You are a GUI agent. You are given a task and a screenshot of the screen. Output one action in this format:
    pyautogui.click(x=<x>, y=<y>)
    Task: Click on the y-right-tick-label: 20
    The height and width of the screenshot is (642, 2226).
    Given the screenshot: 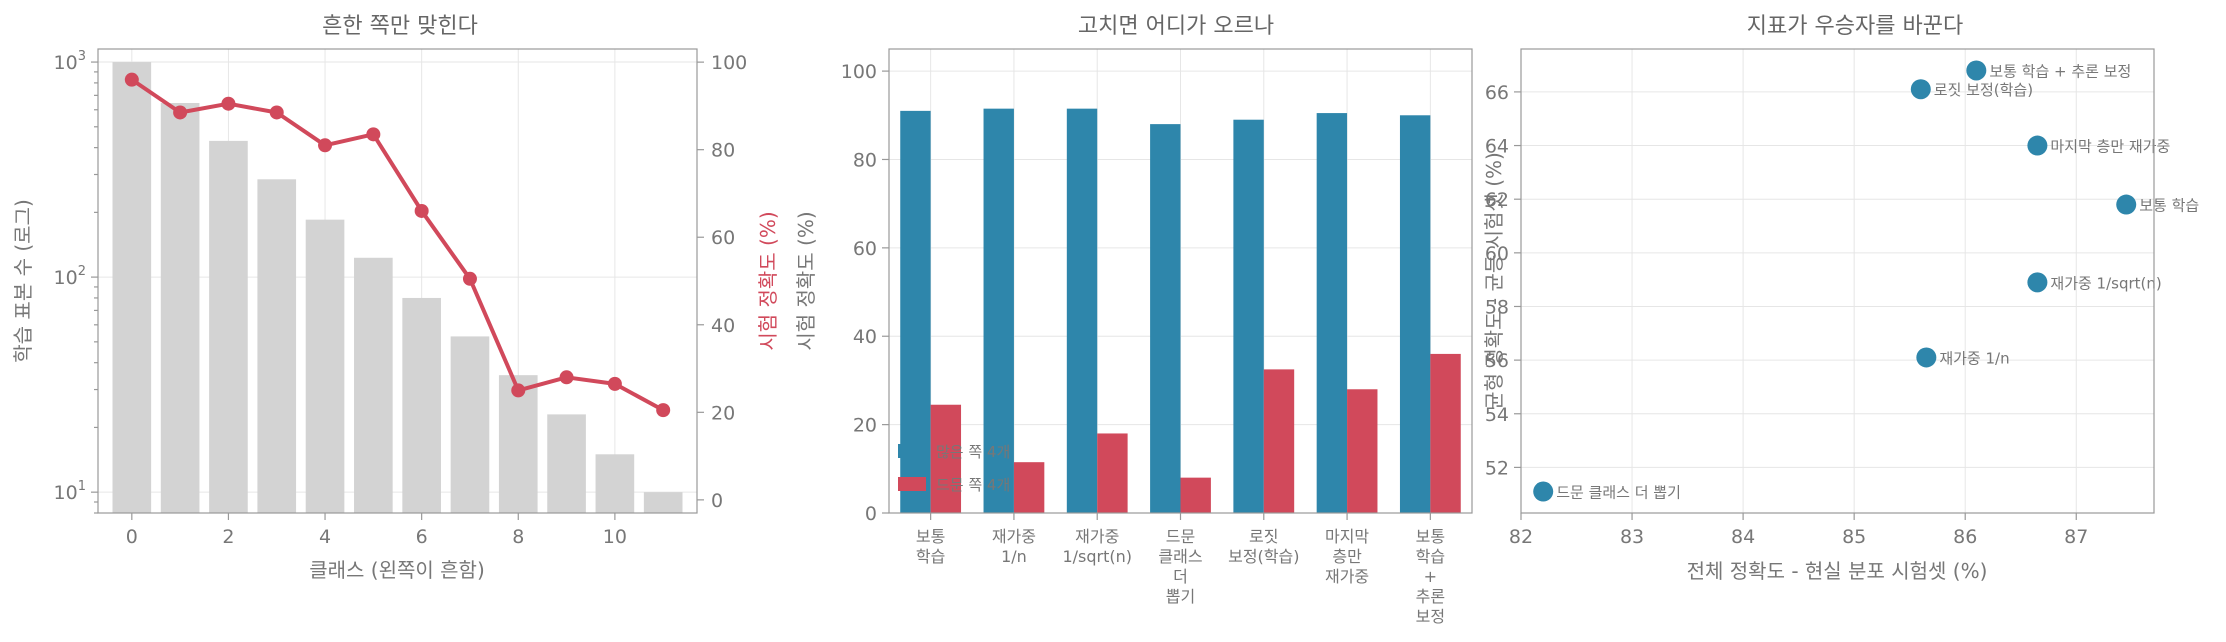 What is the action you would take?
    pyautogui.click(x=723, y=413)
    